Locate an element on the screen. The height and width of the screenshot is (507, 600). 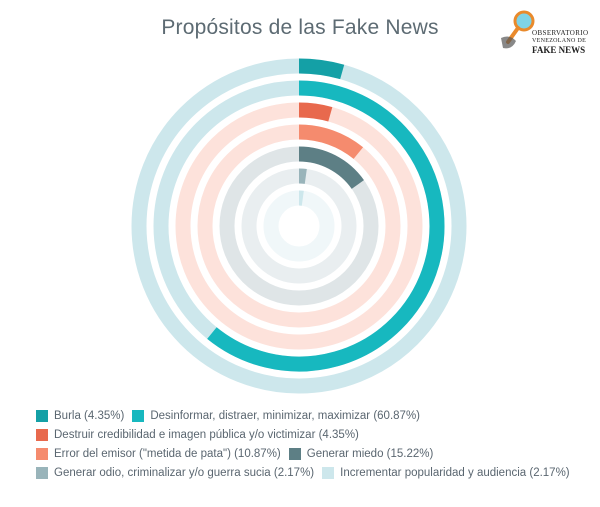
logo-line-3: FAKE NEWS is located at coordinates (559, 50).